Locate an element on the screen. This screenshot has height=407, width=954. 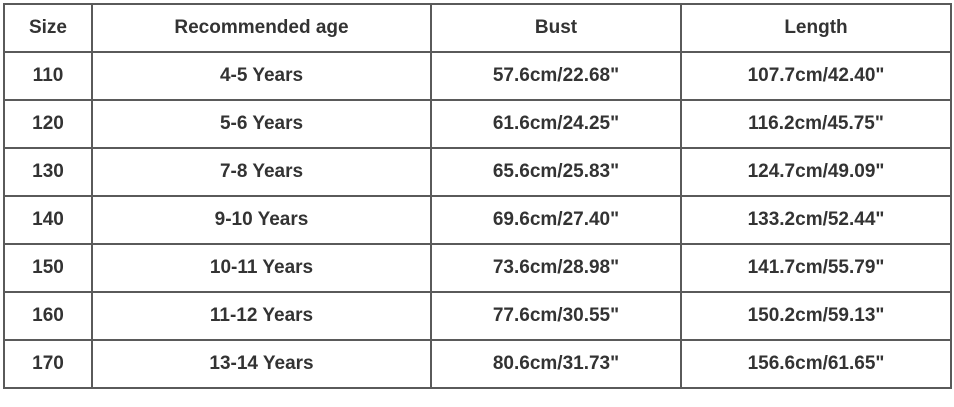
length-cell: 156.6cm/61.65" is located at coordinates (816, 364).